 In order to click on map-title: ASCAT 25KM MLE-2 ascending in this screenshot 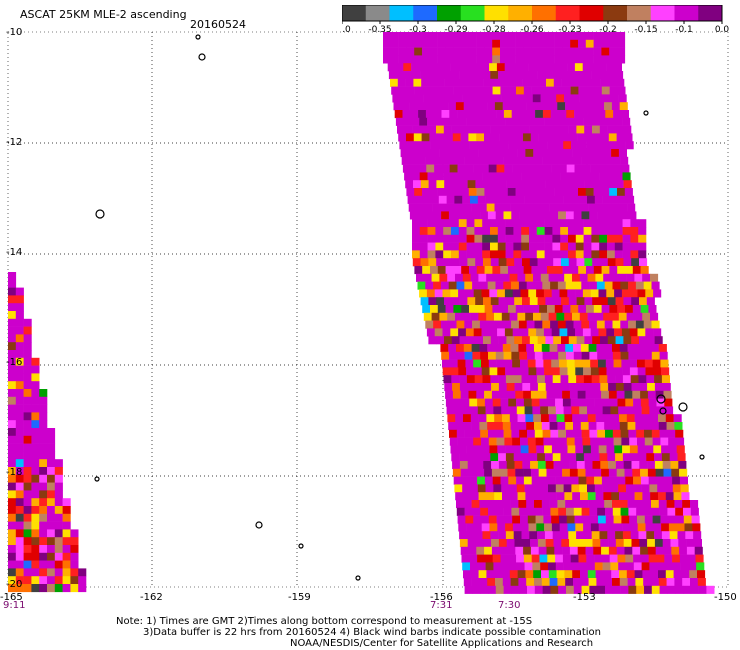, I will do `click(103, 14)`.